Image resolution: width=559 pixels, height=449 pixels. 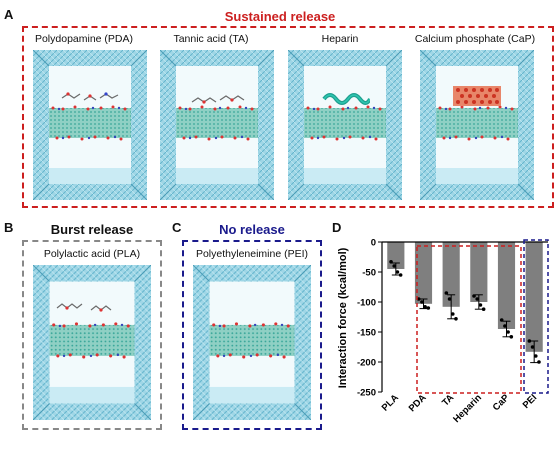 What do you see at coordinates (448, 400) in the screenshot?
I see `x-tick-label: TA` at bounding box center [448, 400].